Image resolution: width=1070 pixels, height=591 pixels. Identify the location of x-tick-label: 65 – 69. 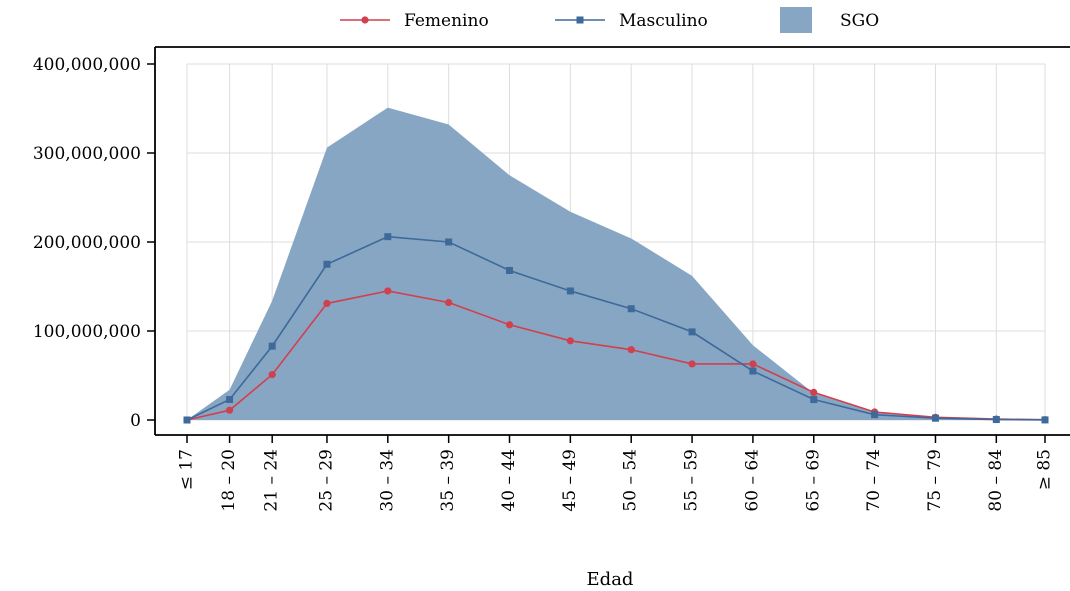
(813, 480).